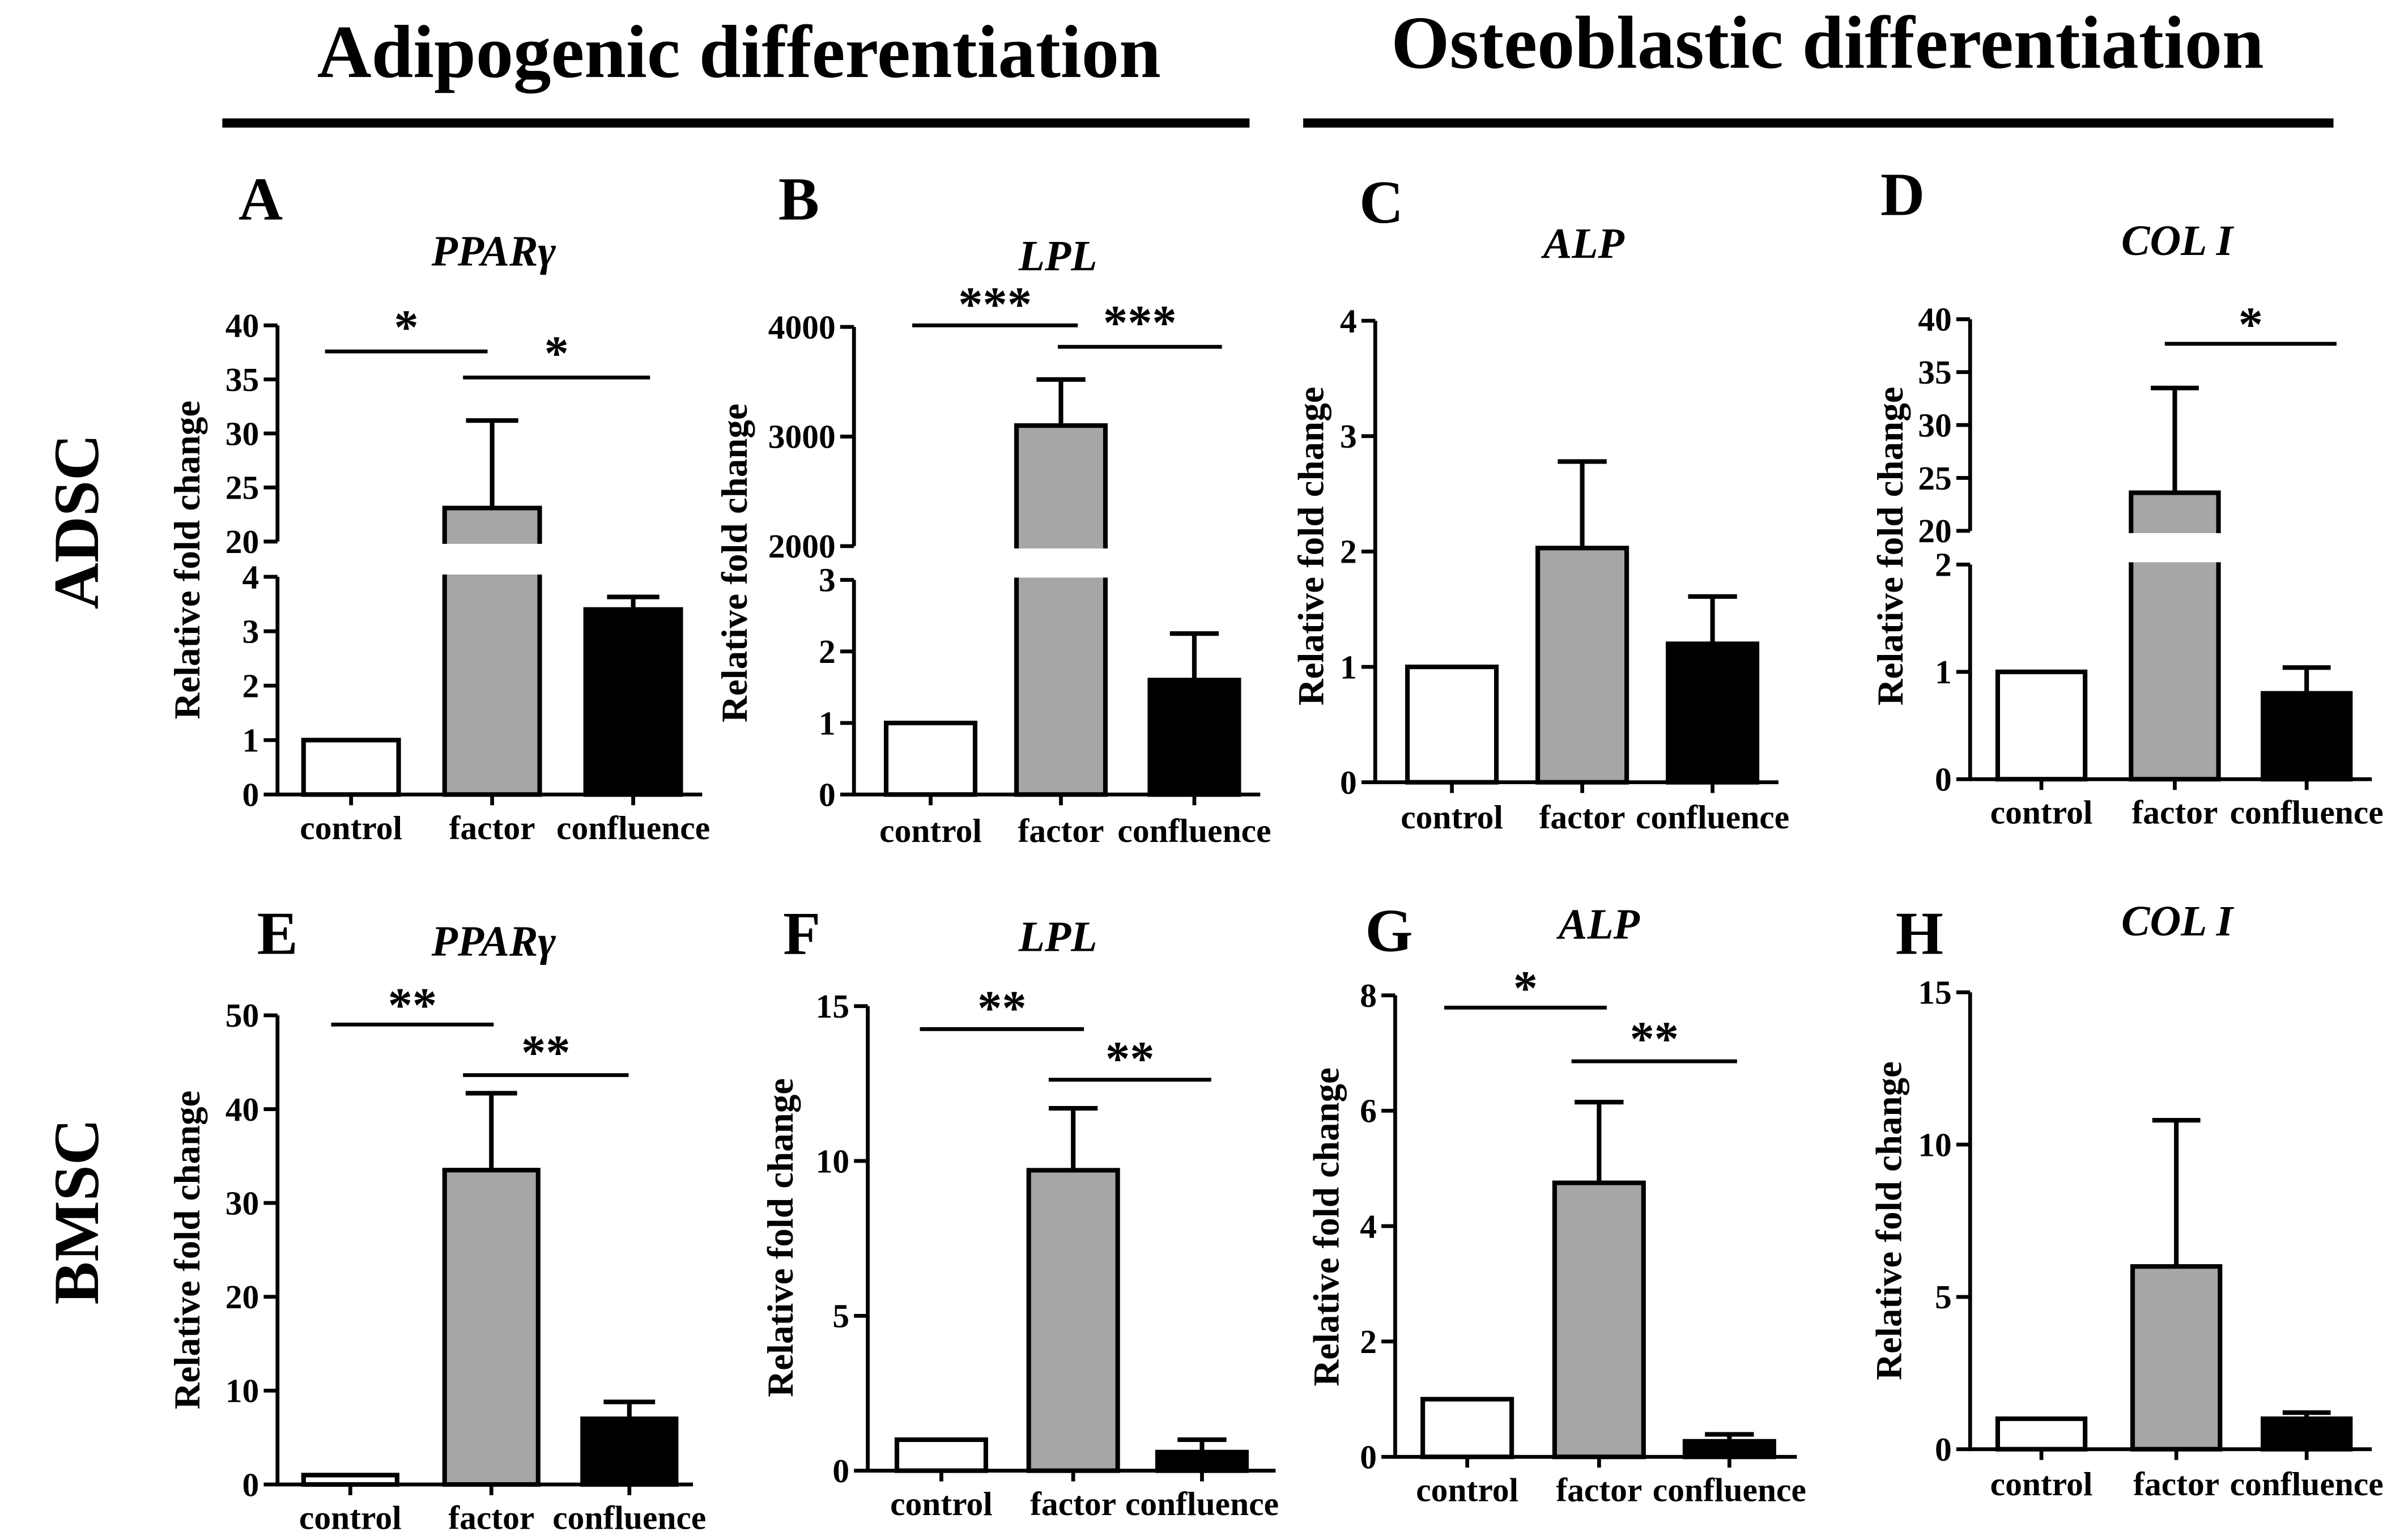  What do you see at coordinates (1381, 202) in the screenshot?
I see `panel-label: C` at bounding box center [1381, 202].